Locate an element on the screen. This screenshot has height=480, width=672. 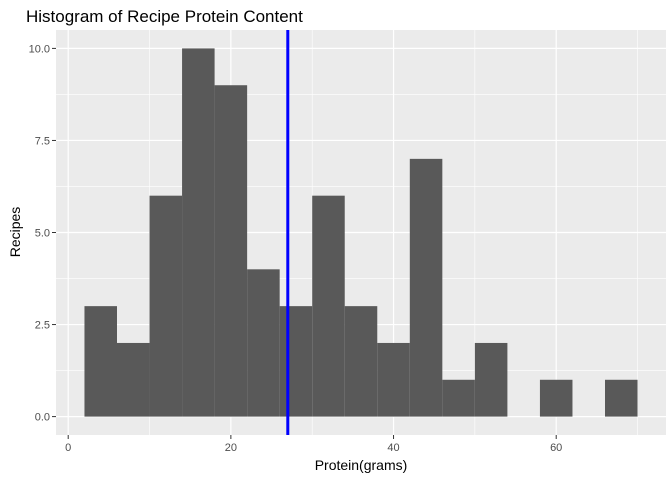
chart-title: Histogram of Recipe Protein Content is located at coordinates (164, 16).